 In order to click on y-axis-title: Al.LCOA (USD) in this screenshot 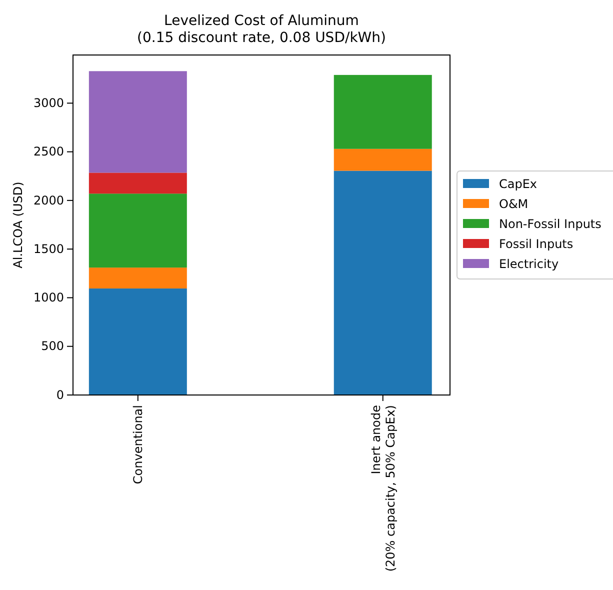, I will do `click(18, 225)`.